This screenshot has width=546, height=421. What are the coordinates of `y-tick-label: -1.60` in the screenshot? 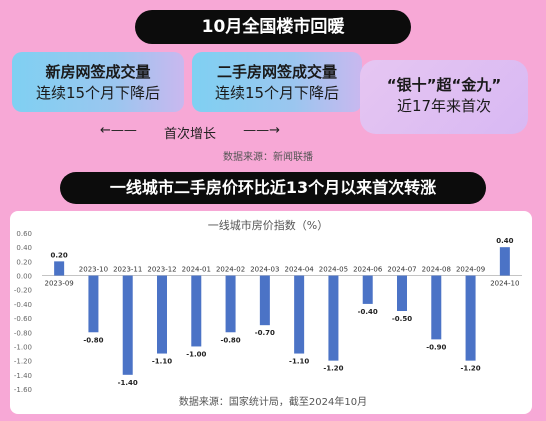 It's located at (23, 390).